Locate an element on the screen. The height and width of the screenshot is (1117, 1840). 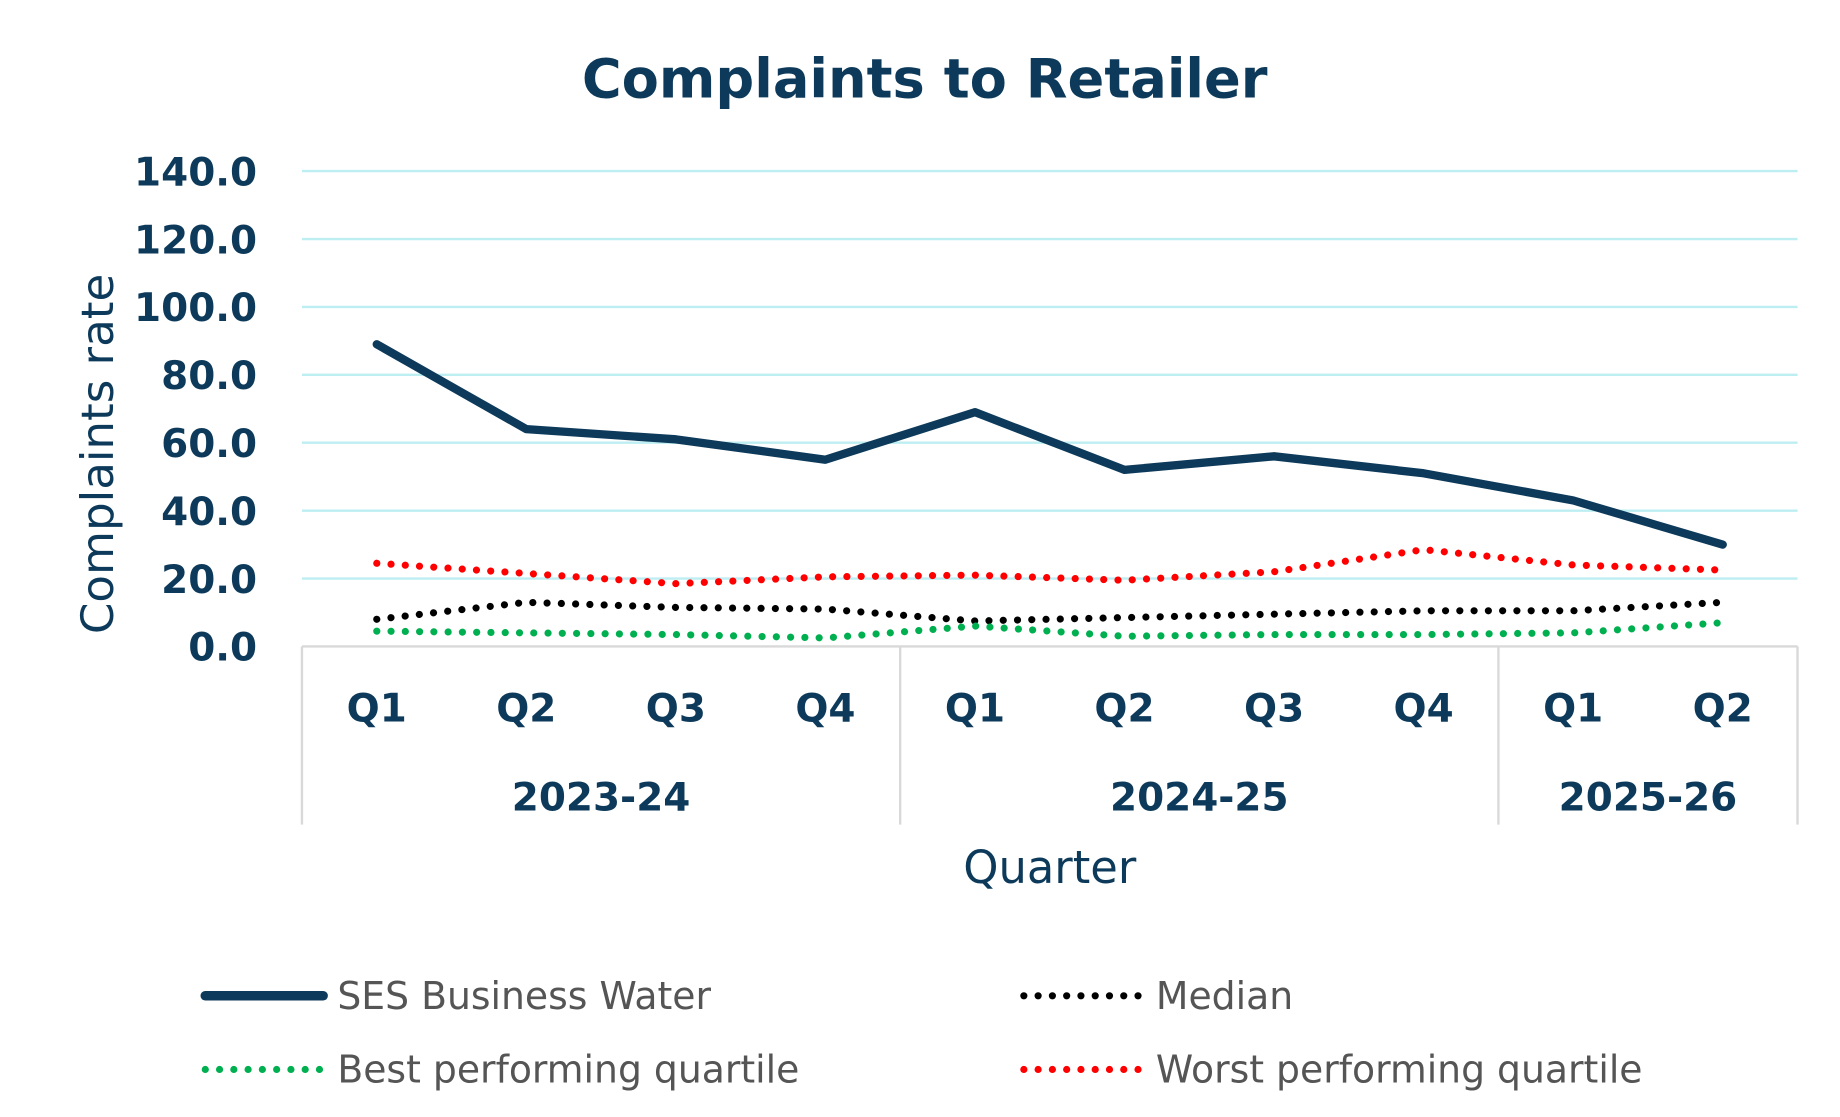
y-tick-label: 100.0 is located at coordinates (195, 308).